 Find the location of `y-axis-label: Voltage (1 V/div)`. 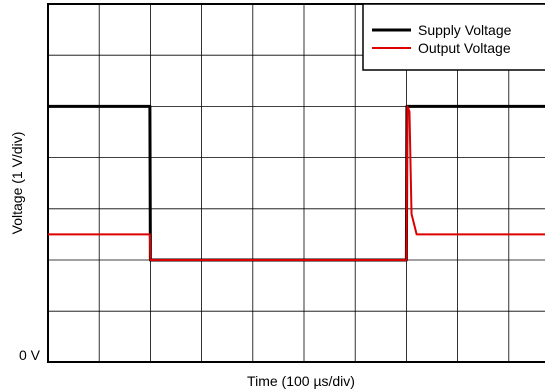

y-axis-label: Voltage (1 V/div) is located at coordinates (17, 183).